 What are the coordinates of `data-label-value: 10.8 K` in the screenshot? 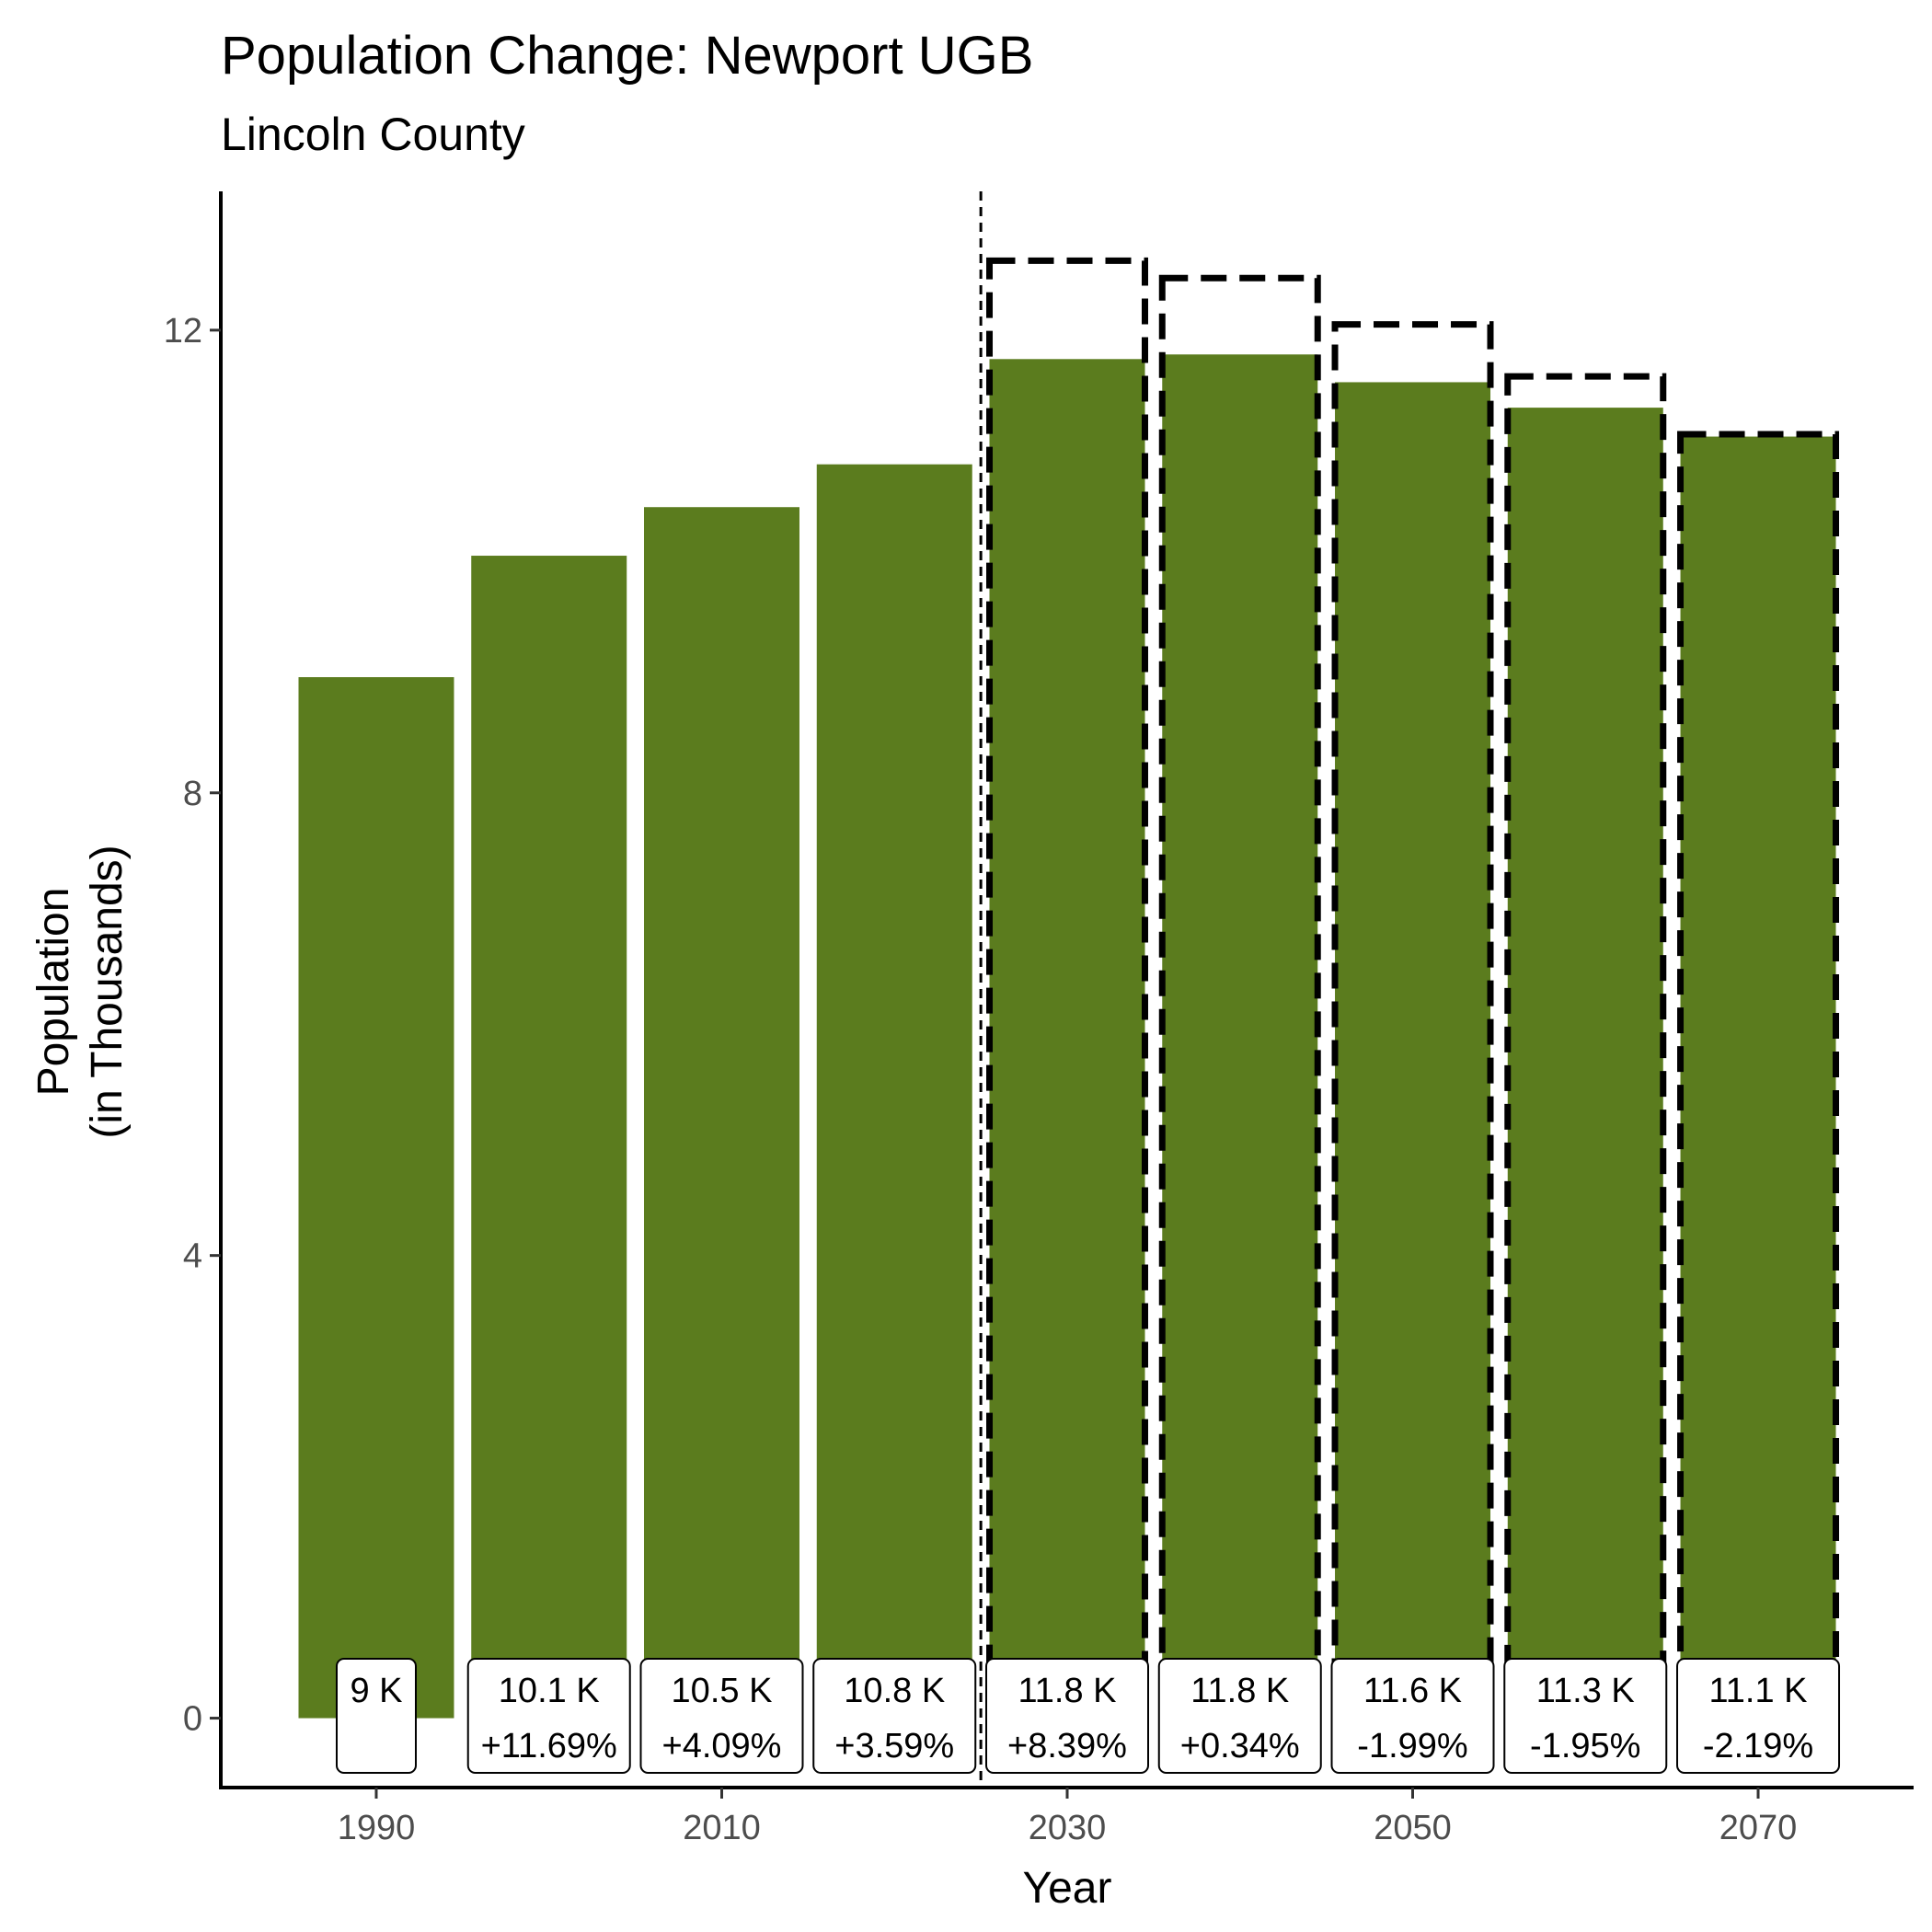 It's located at (894, 1691).